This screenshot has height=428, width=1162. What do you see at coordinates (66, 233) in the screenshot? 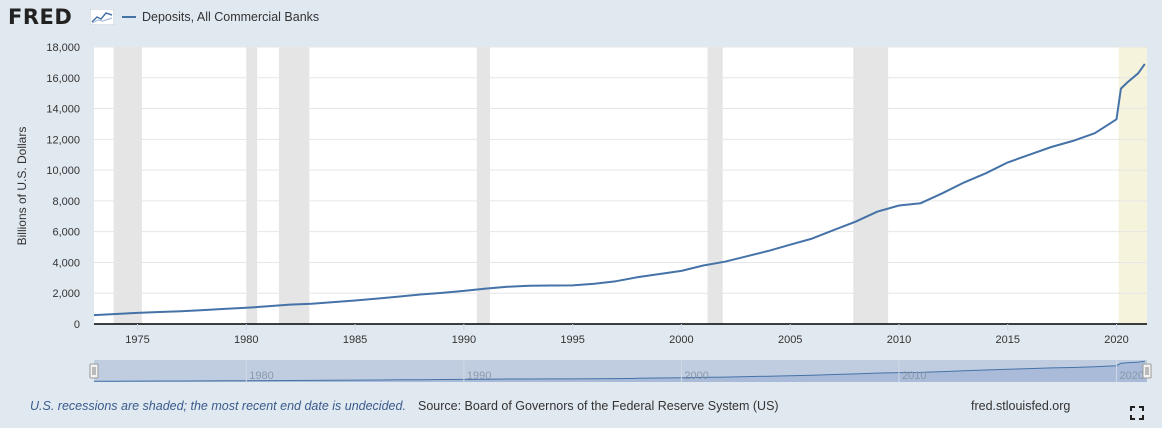
I see `y-tick-label: 6,000` at bounding box center [66, 233].